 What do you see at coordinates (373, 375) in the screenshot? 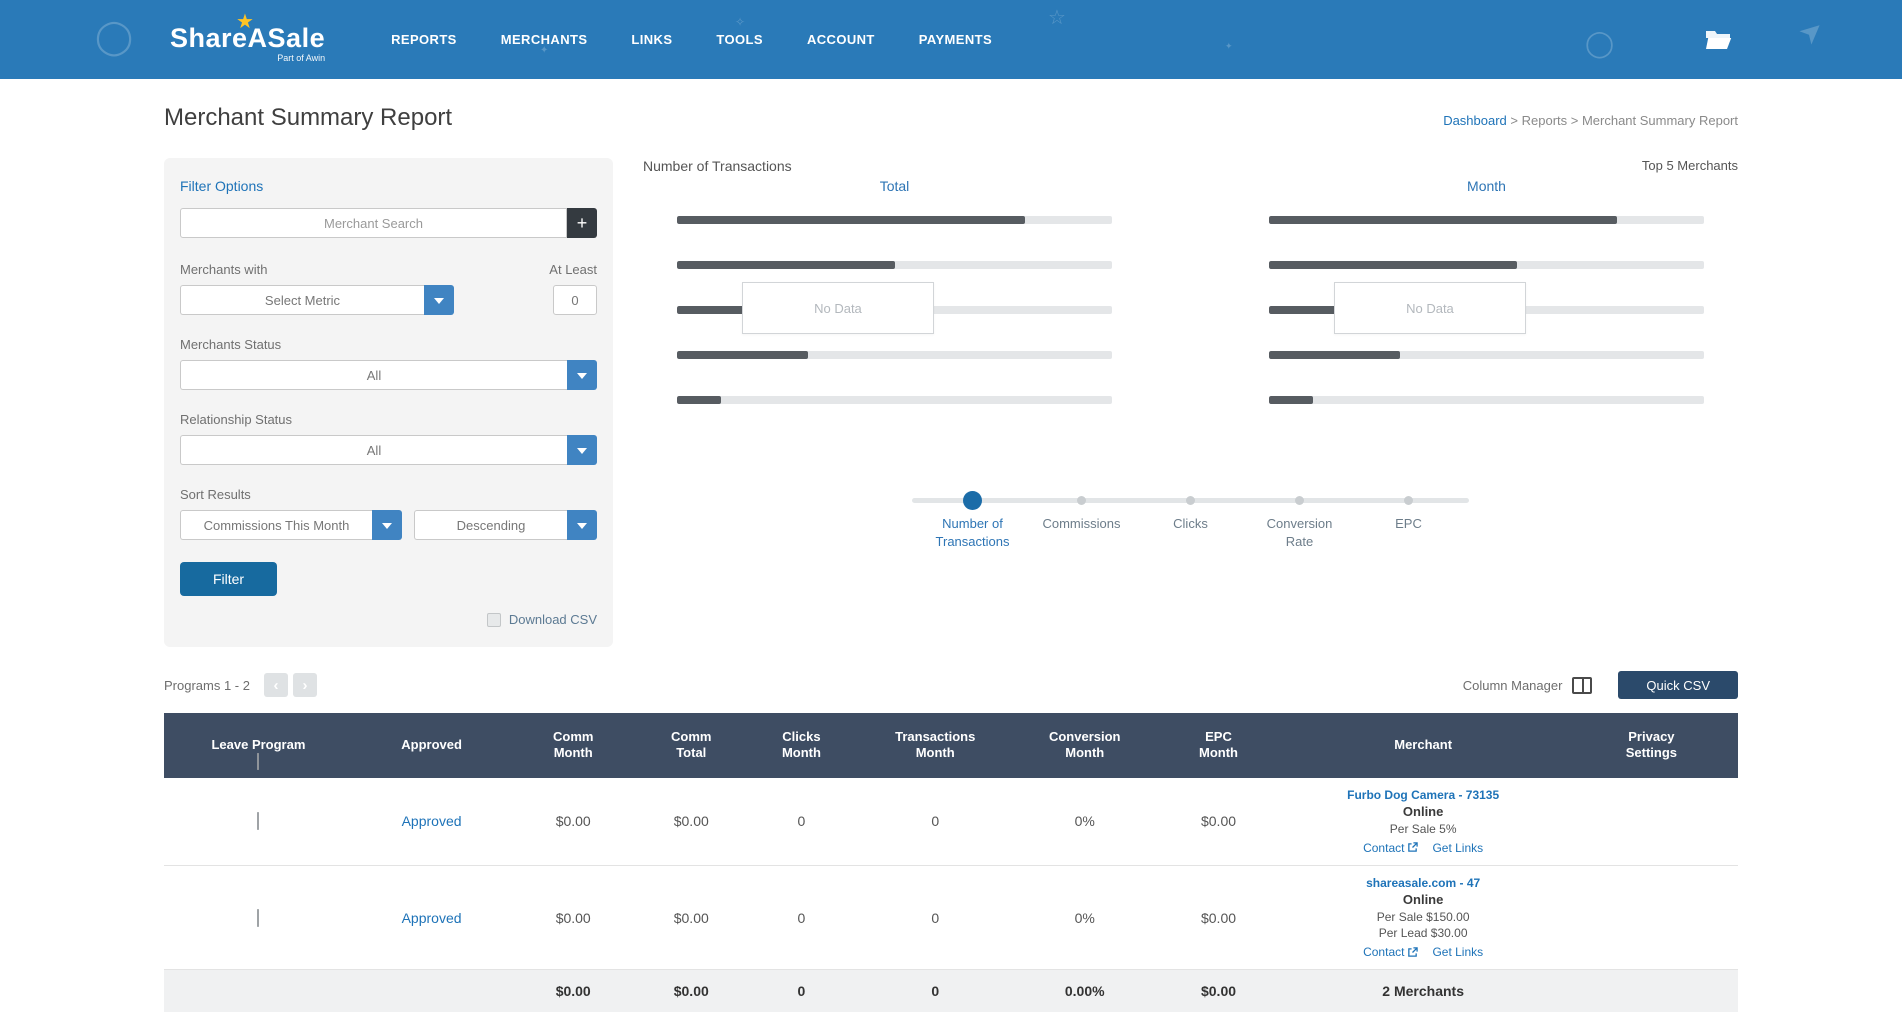
I see `merchants-status-value: All` at bounding box center [373, 375].